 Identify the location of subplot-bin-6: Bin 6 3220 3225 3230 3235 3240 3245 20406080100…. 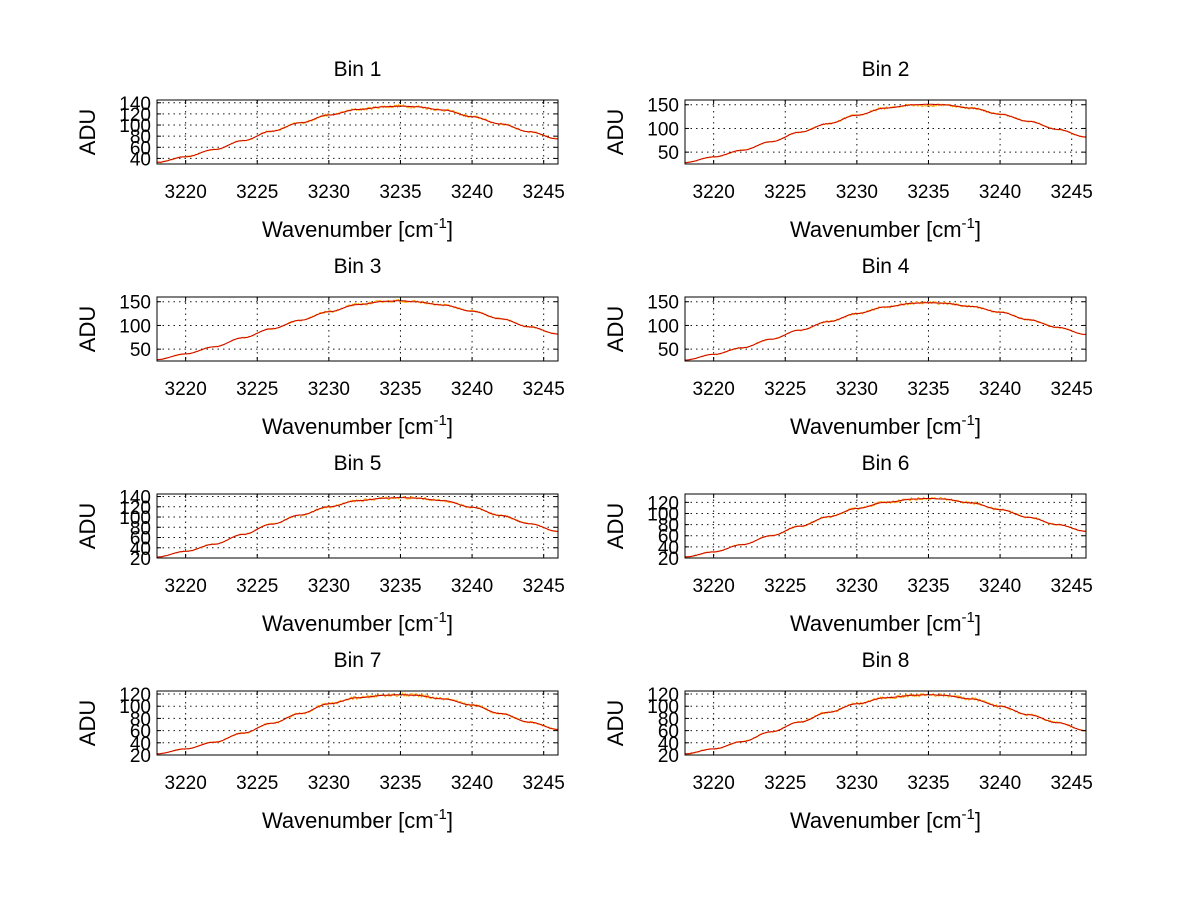
(848, 544).